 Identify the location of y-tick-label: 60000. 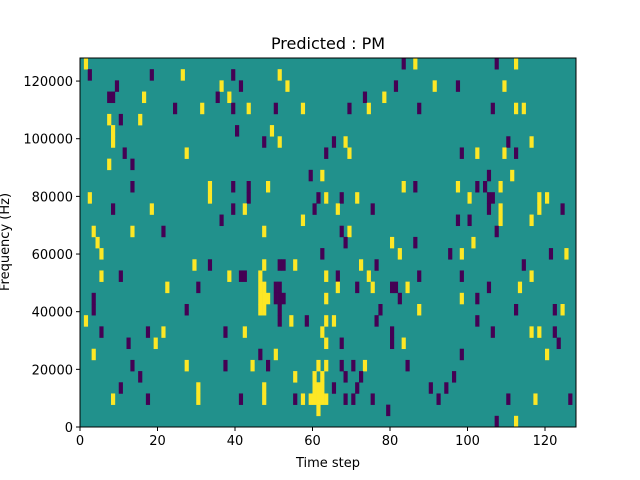
(52, 255).